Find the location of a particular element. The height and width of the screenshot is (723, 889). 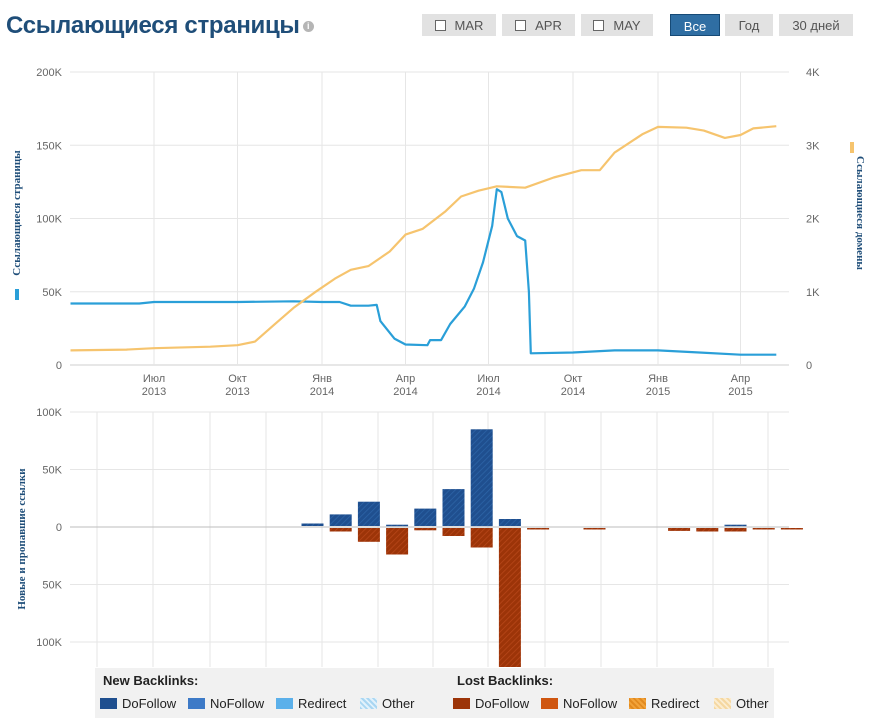

legend-item-new-nofollow: NoFollow is located at coordinates (226, 703).